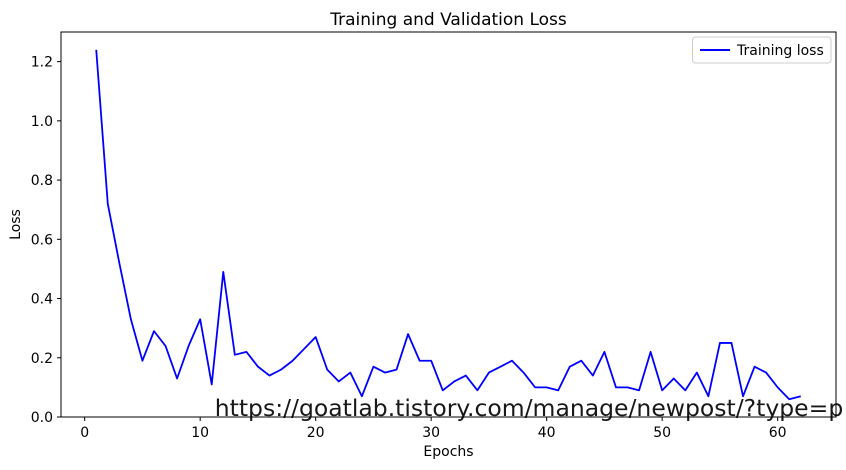 Image resolution: width=846 pixels, height=470 pixels. I want to click on y-tick-label: 0.2, so click(42, 359).